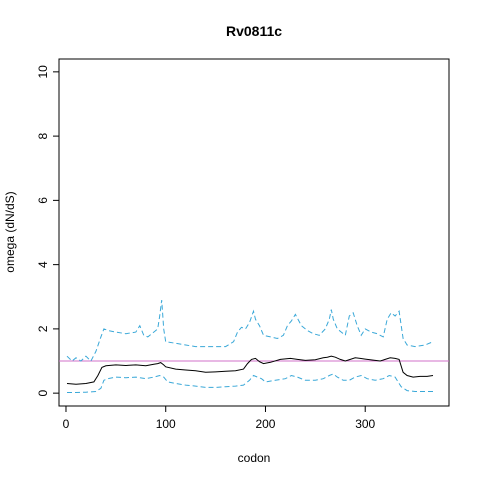 The width and height of the screenshot is (480, 480). Describe the element at coordinates (250, 330) in the screenshot. I see `series-line-upper-bound` at that location.